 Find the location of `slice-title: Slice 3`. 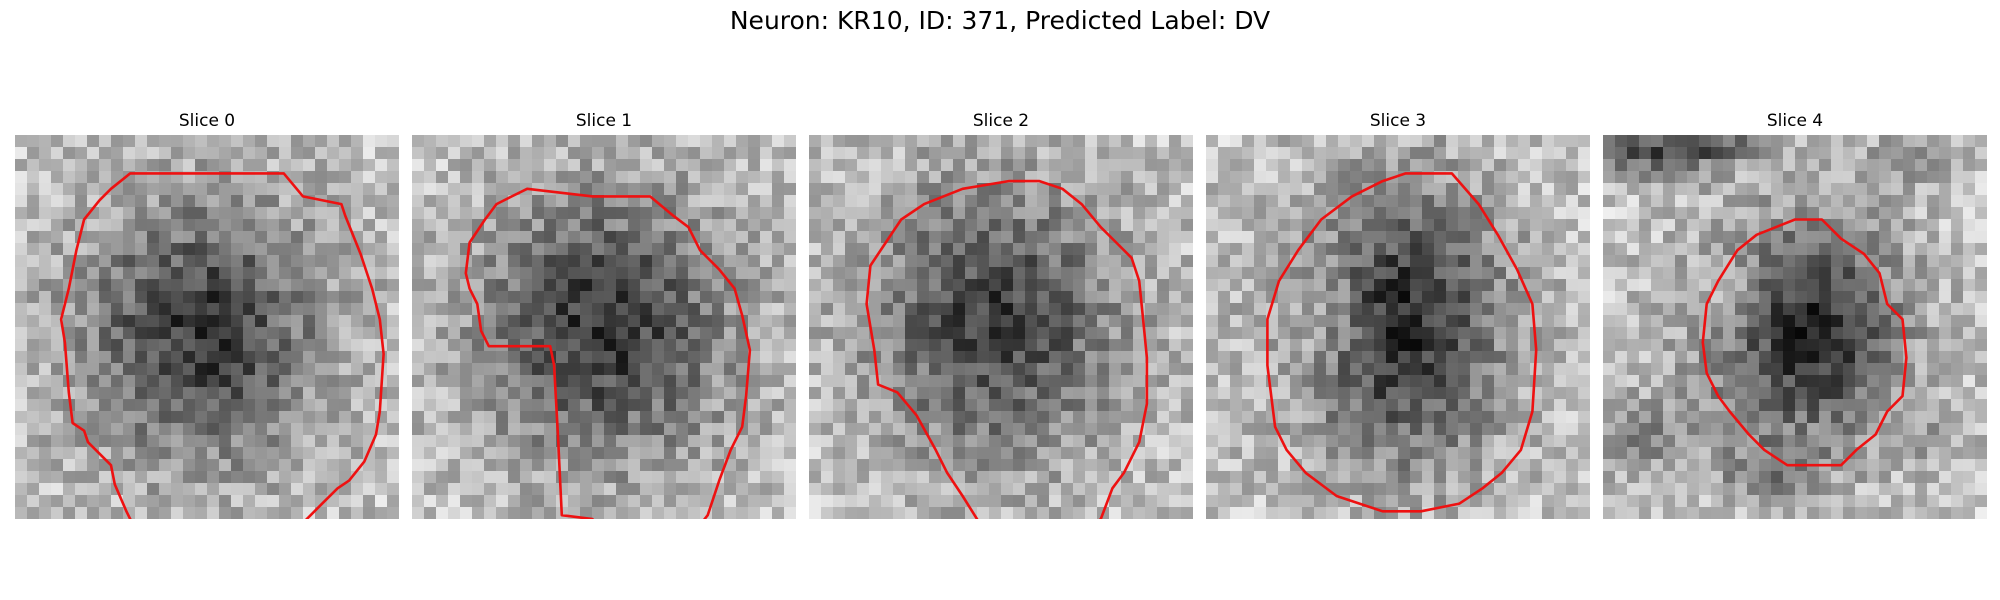

slice-title: Slice 3 is located at coordinates (1398, 121).